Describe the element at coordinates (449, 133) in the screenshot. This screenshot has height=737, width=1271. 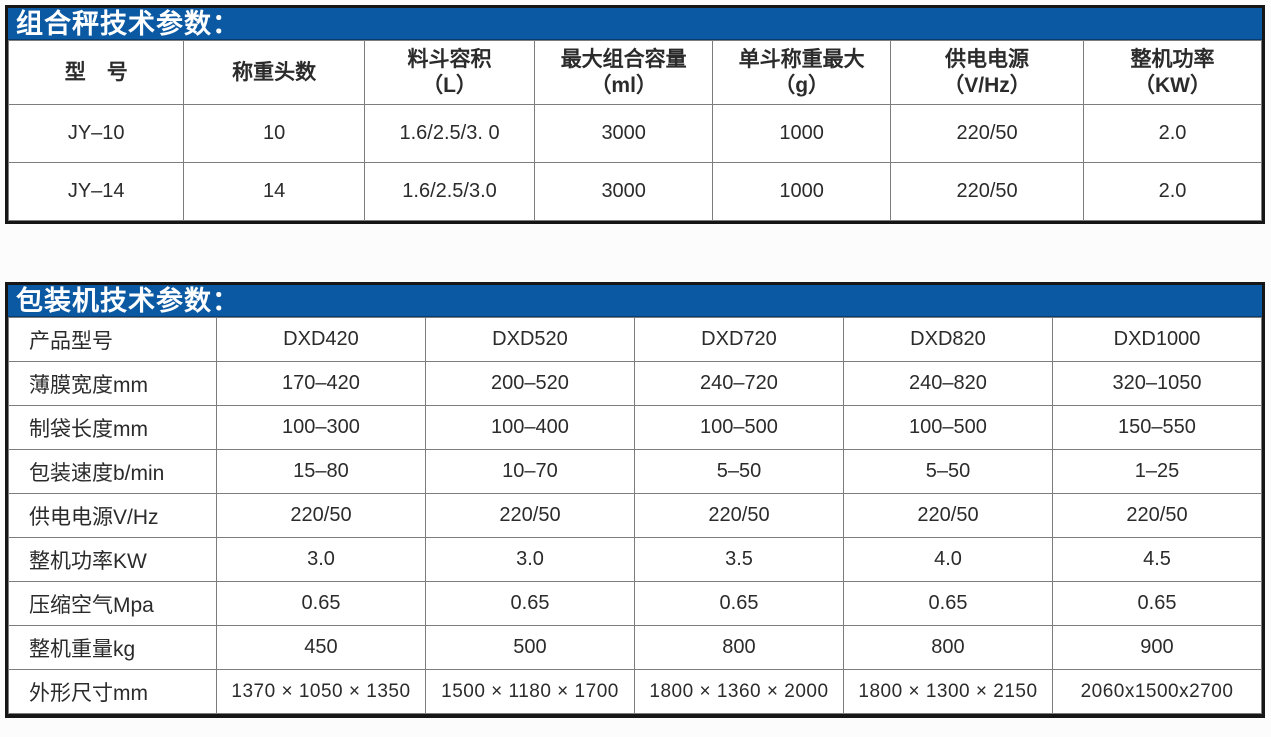
I see `weigher-cell: 1.6/2.5/3. 0` at that location.